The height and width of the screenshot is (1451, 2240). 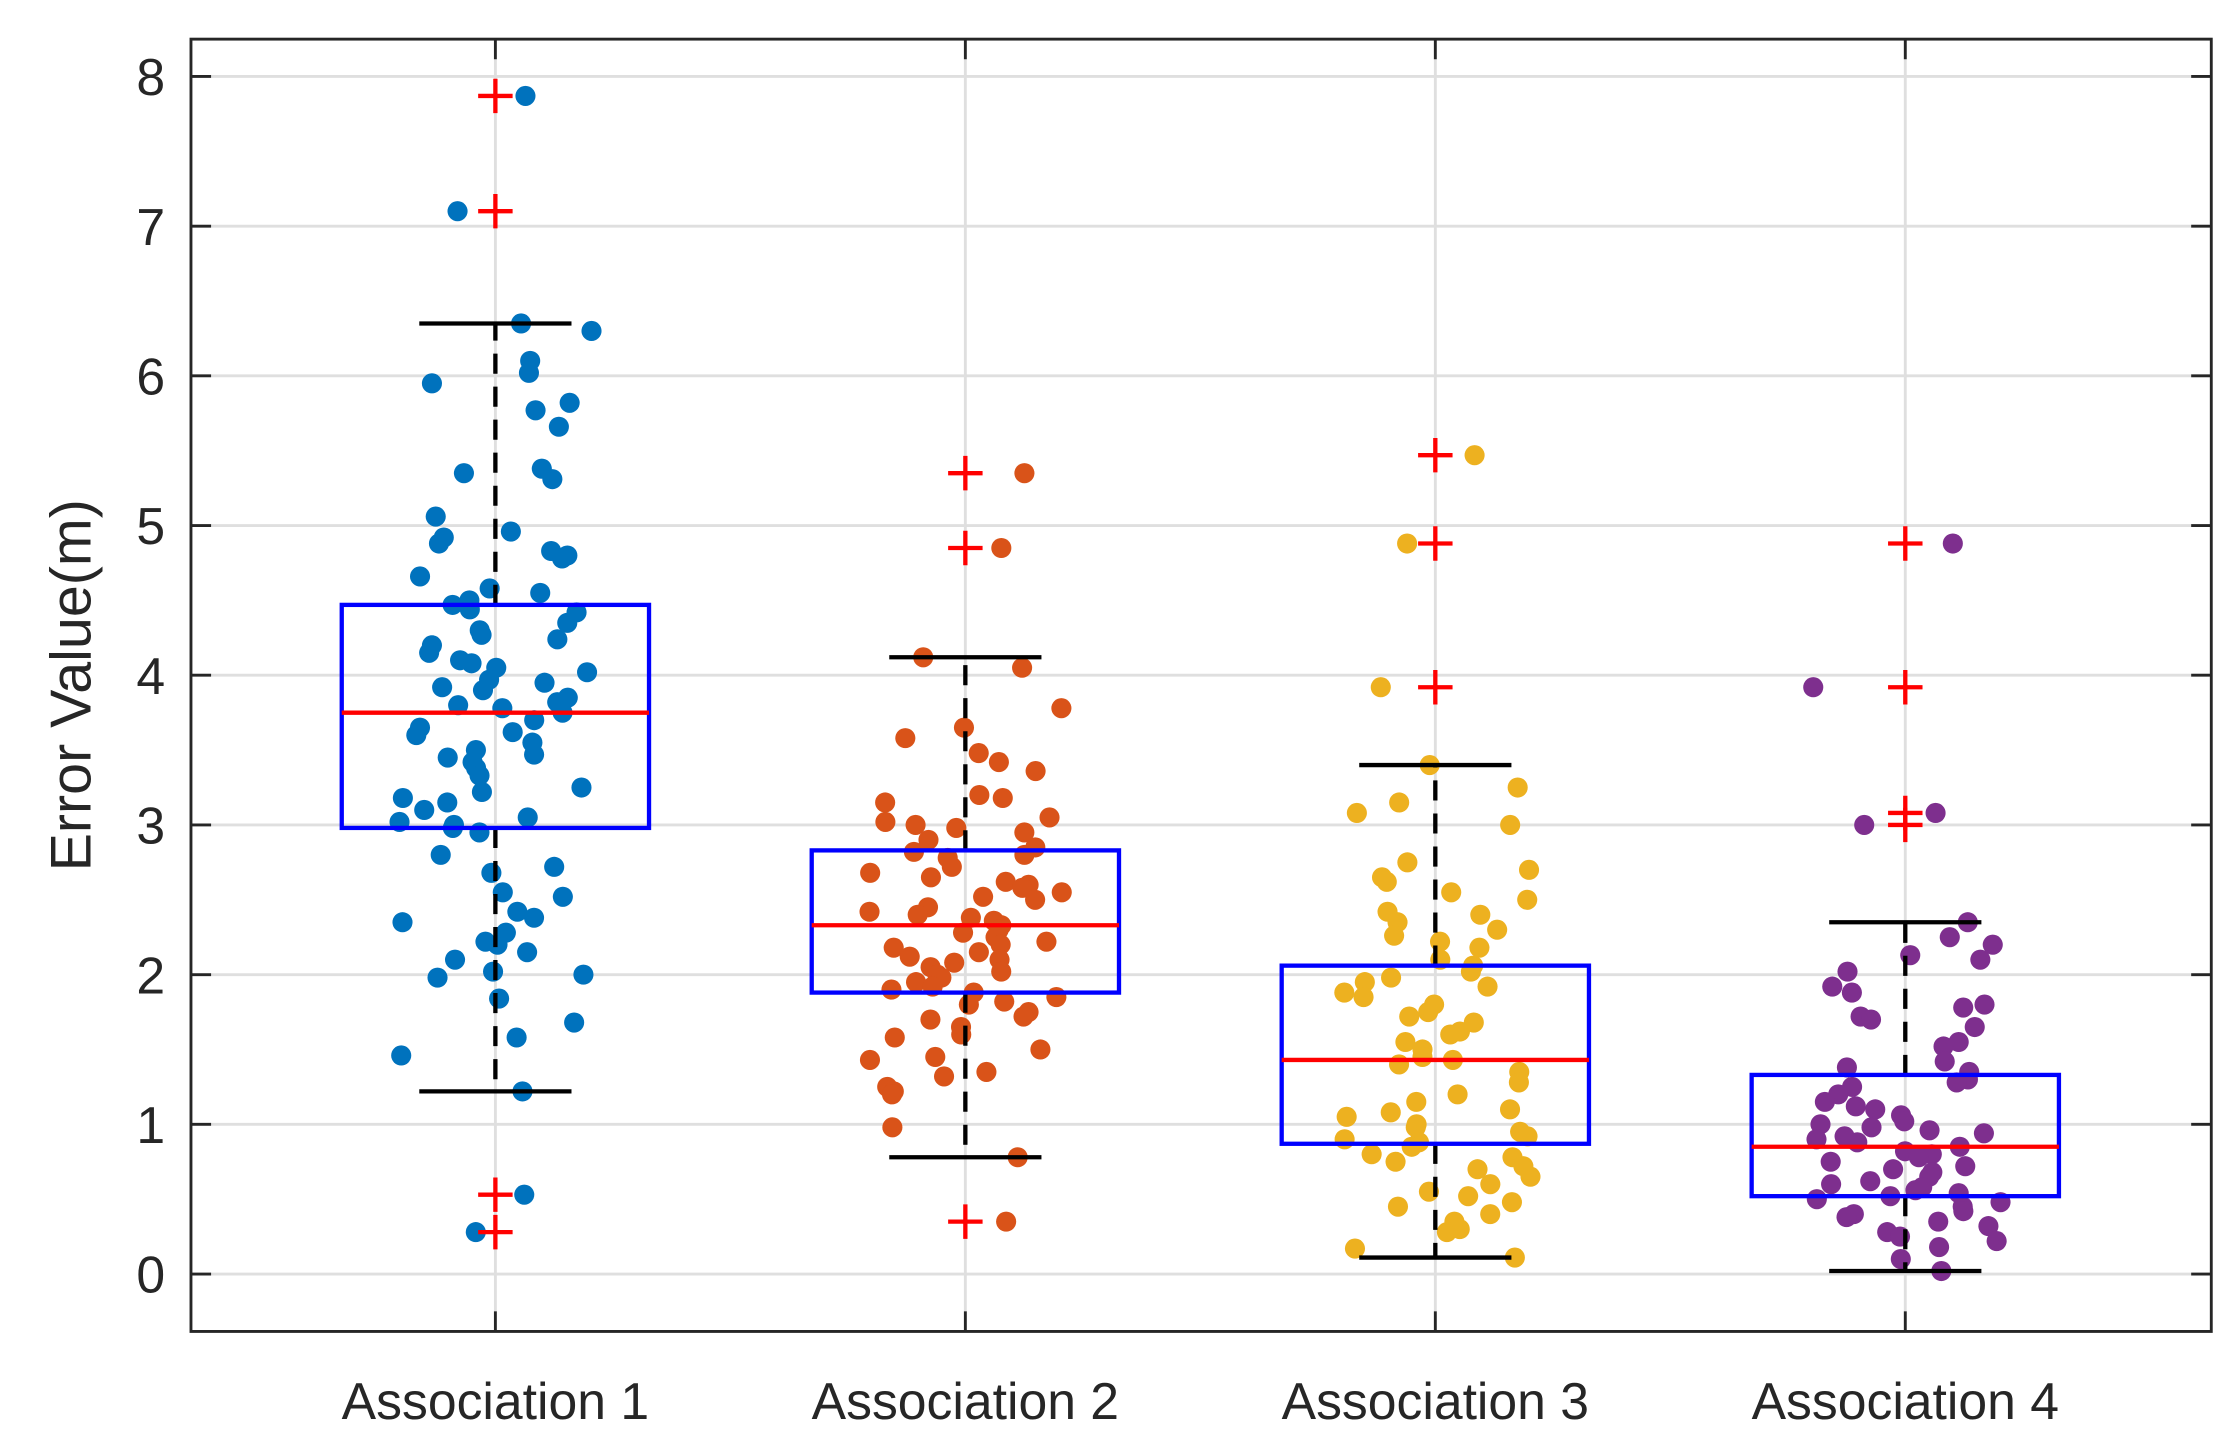 What do you see at coordinates (150, 1275) in the screenshot?
I see `y-tick-label: 0` at bounding box center [150, 1275].